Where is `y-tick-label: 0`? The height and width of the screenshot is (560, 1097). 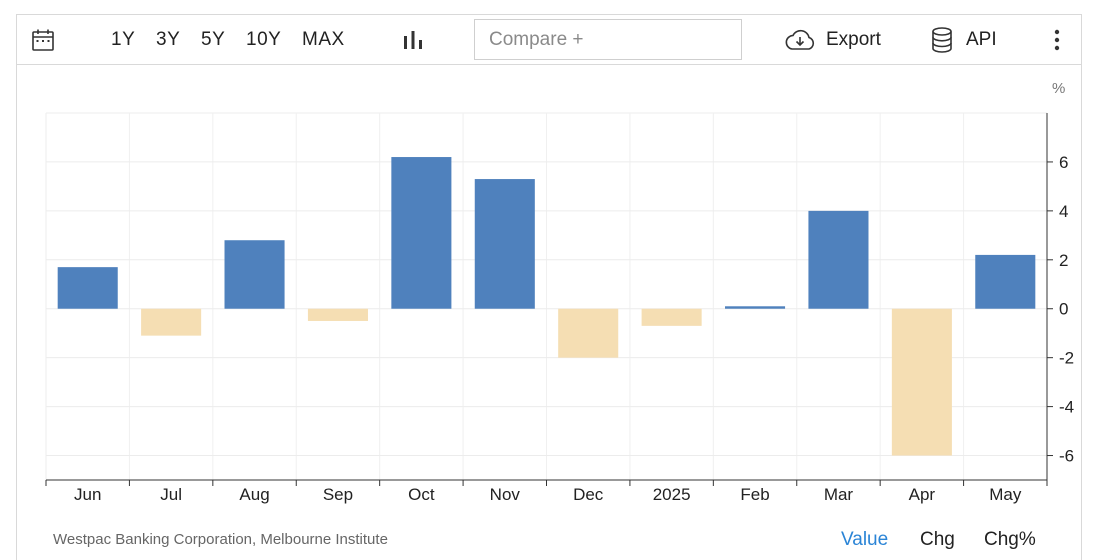
y-tick-label: 0 is located at coordinates (1063, 309).